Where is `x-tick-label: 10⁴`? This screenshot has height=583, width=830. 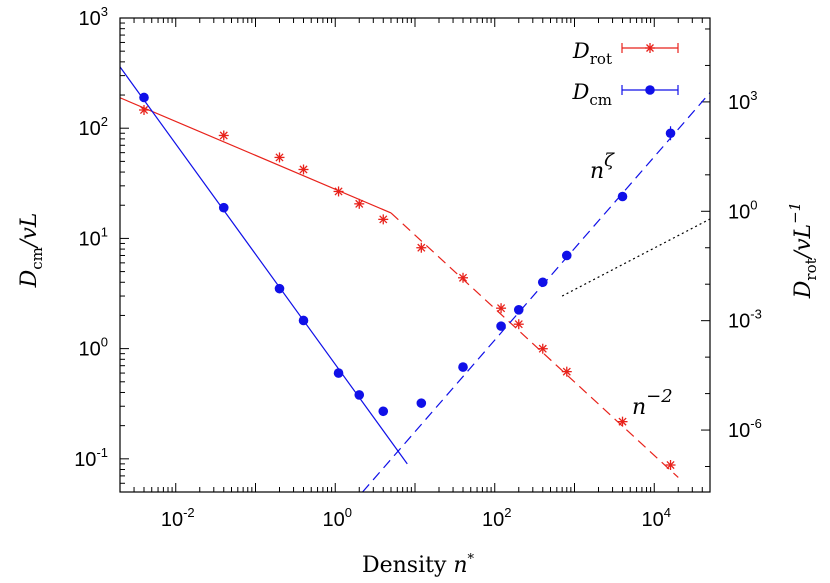
x-tick-label: 10⁴ is located at coordinates (656, 518).